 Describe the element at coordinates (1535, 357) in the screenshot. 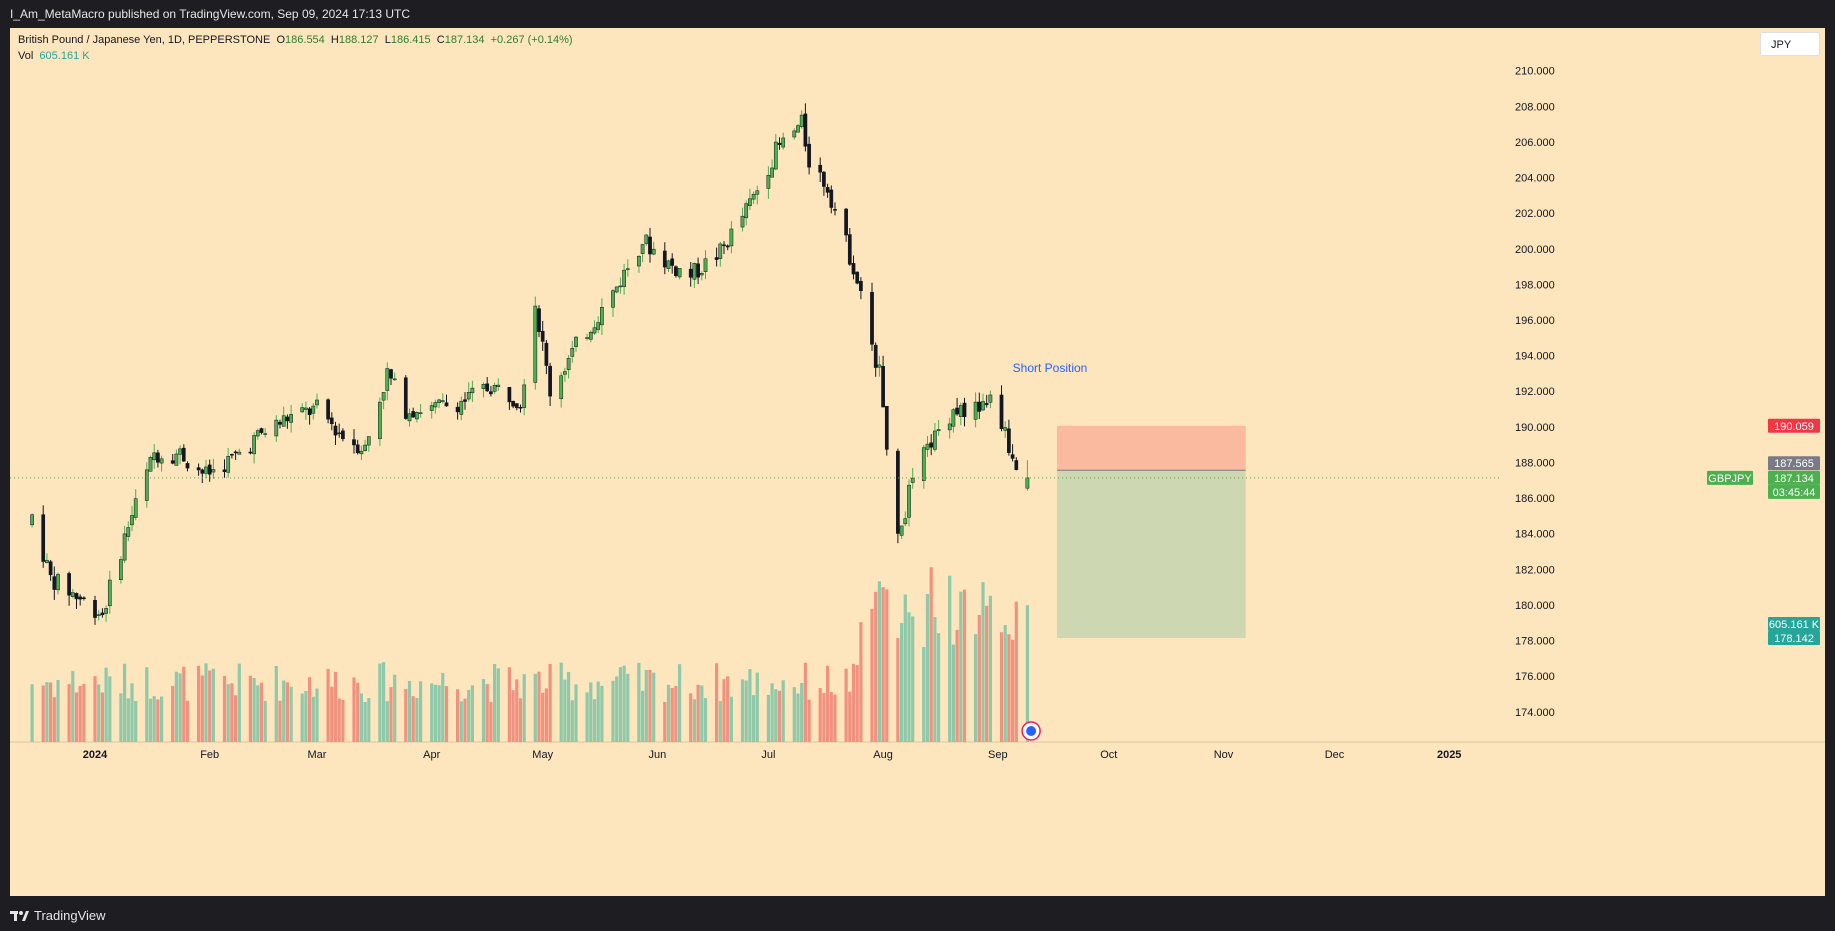

I see `y-tick-label: 194.000` at that location.